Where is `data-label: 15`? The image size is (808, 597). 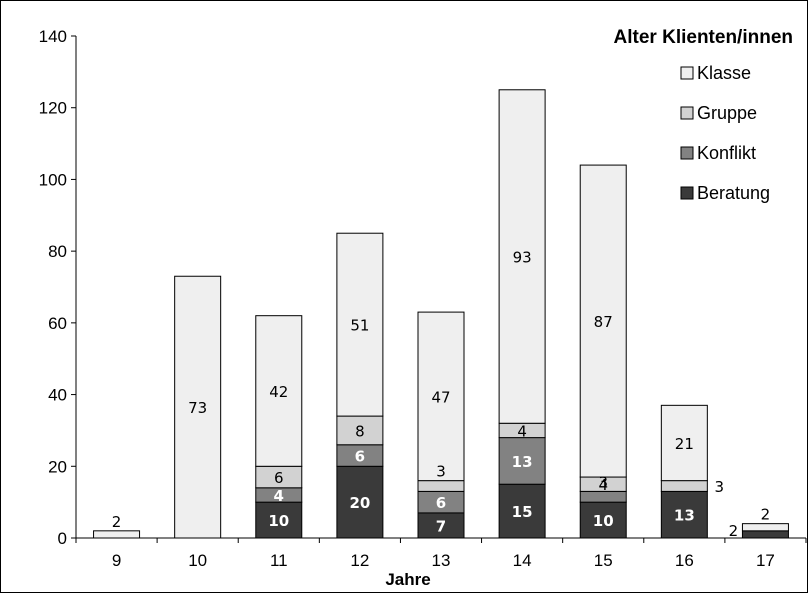
data-label: 15 is located at coordinates (522, 512).